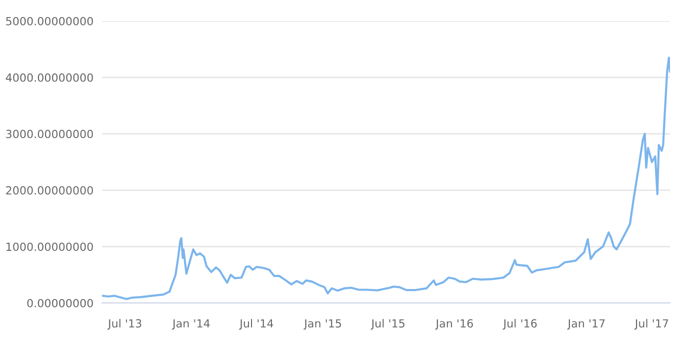 This screenshot has width=688, height=350. I want to click on x-tick-label: Jan '14, so click(191, 324).